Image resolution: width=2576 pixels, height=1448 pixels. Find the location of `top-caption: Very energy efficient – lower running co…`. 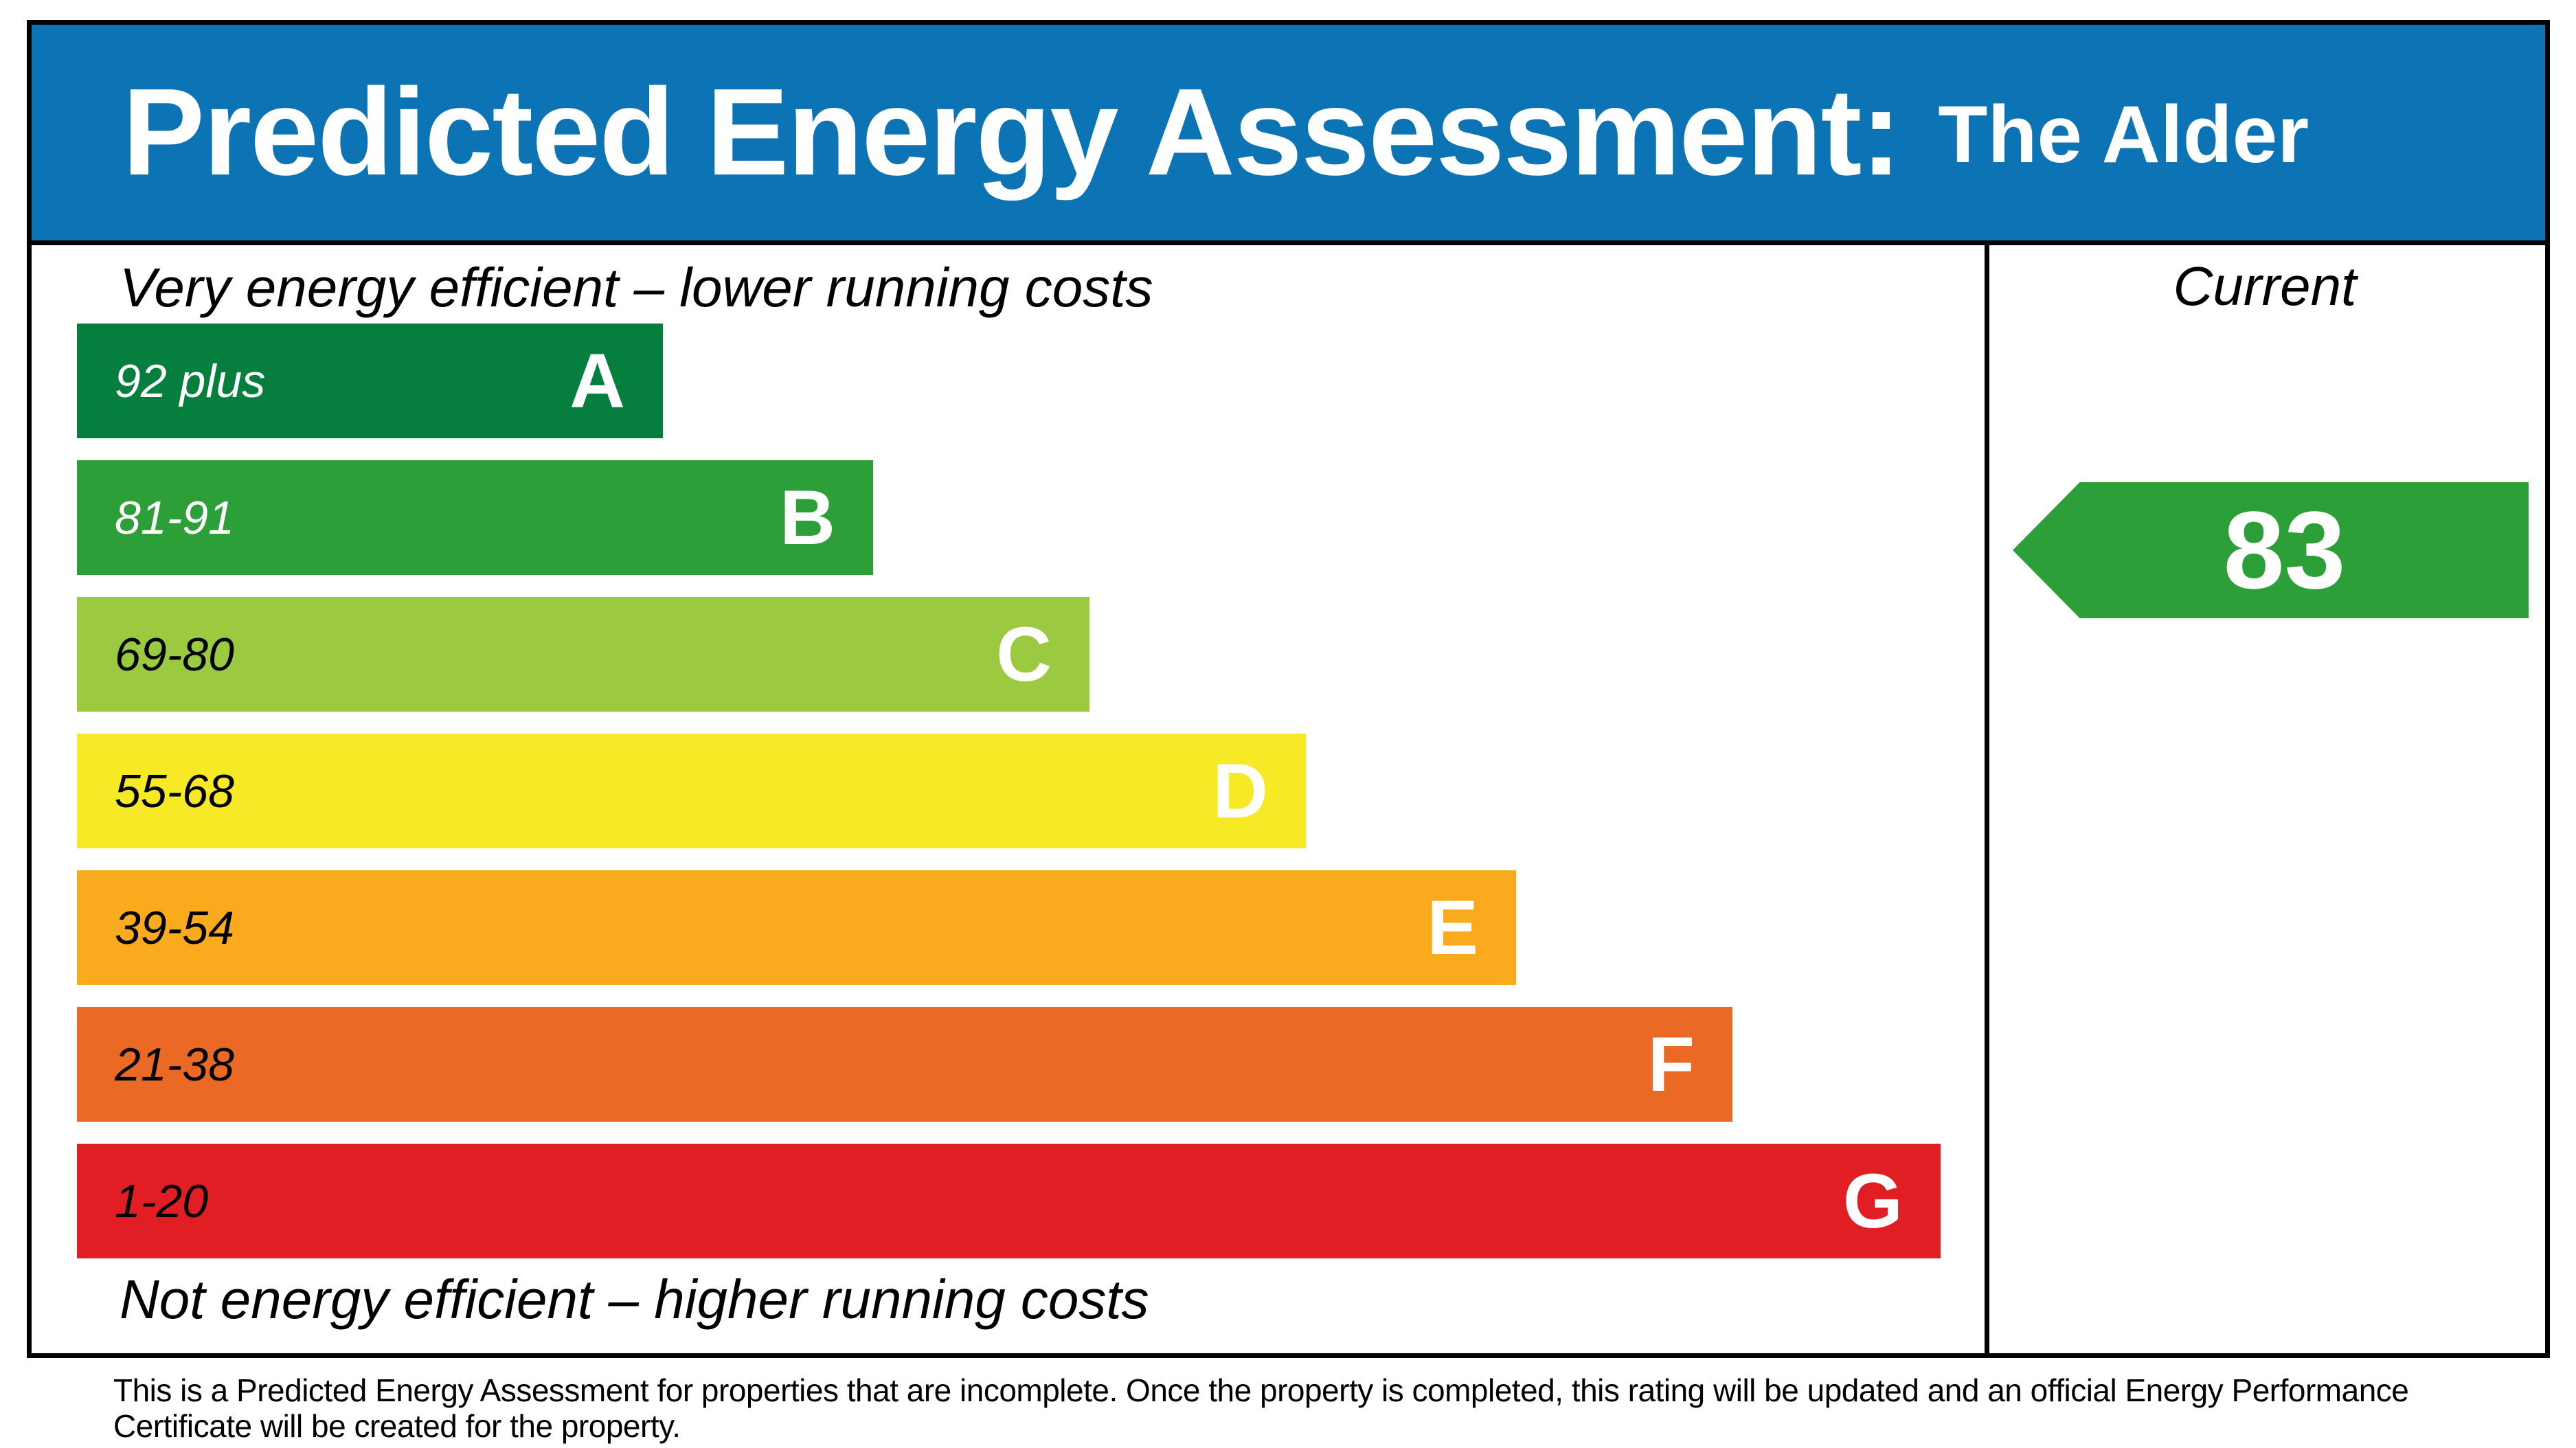

top-caption: Very energy efficient – lower running co… is located at coordinates (636, 287).